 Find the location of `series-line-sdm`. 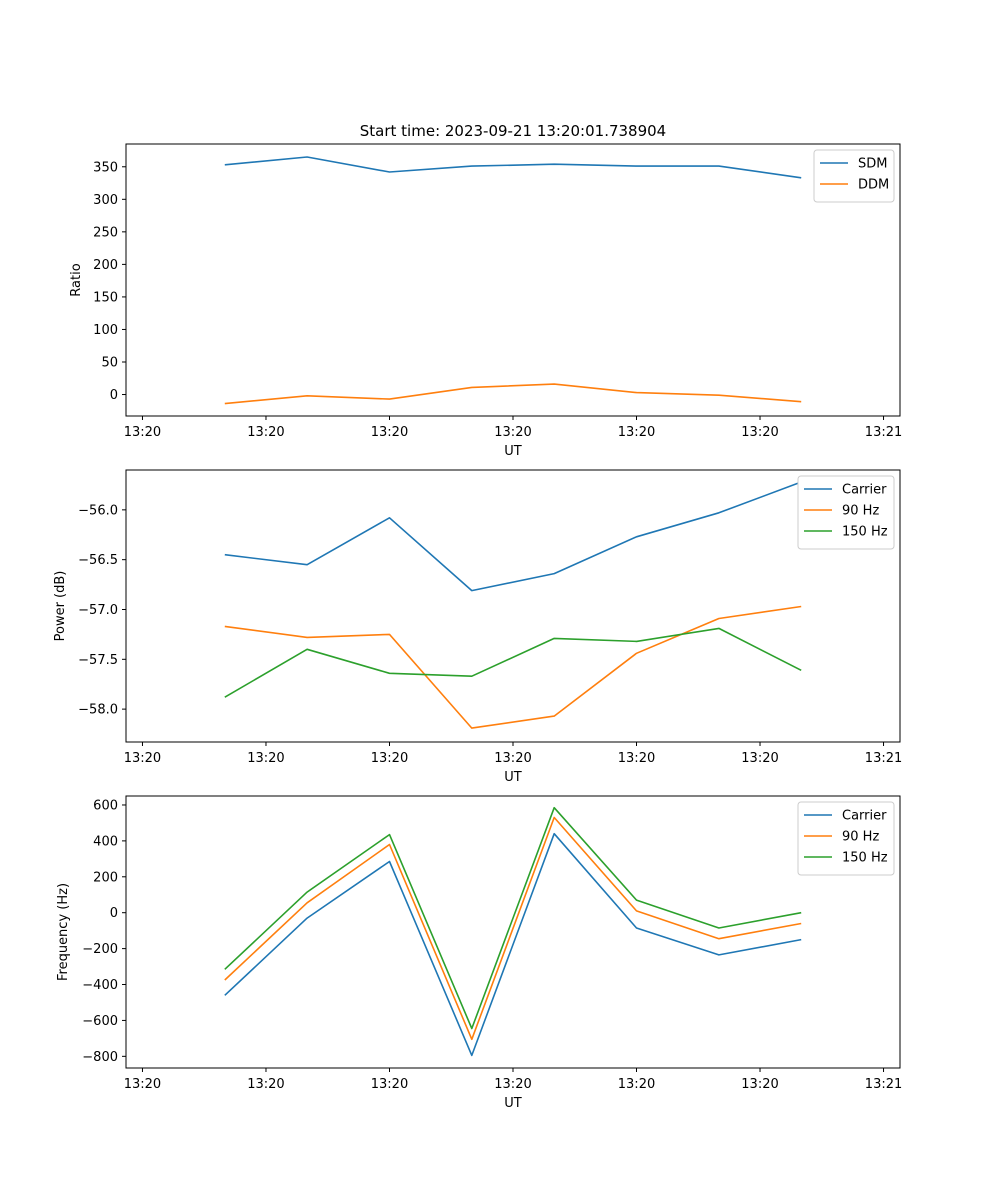

series-line-sdm is located at coordinates (513, 167).